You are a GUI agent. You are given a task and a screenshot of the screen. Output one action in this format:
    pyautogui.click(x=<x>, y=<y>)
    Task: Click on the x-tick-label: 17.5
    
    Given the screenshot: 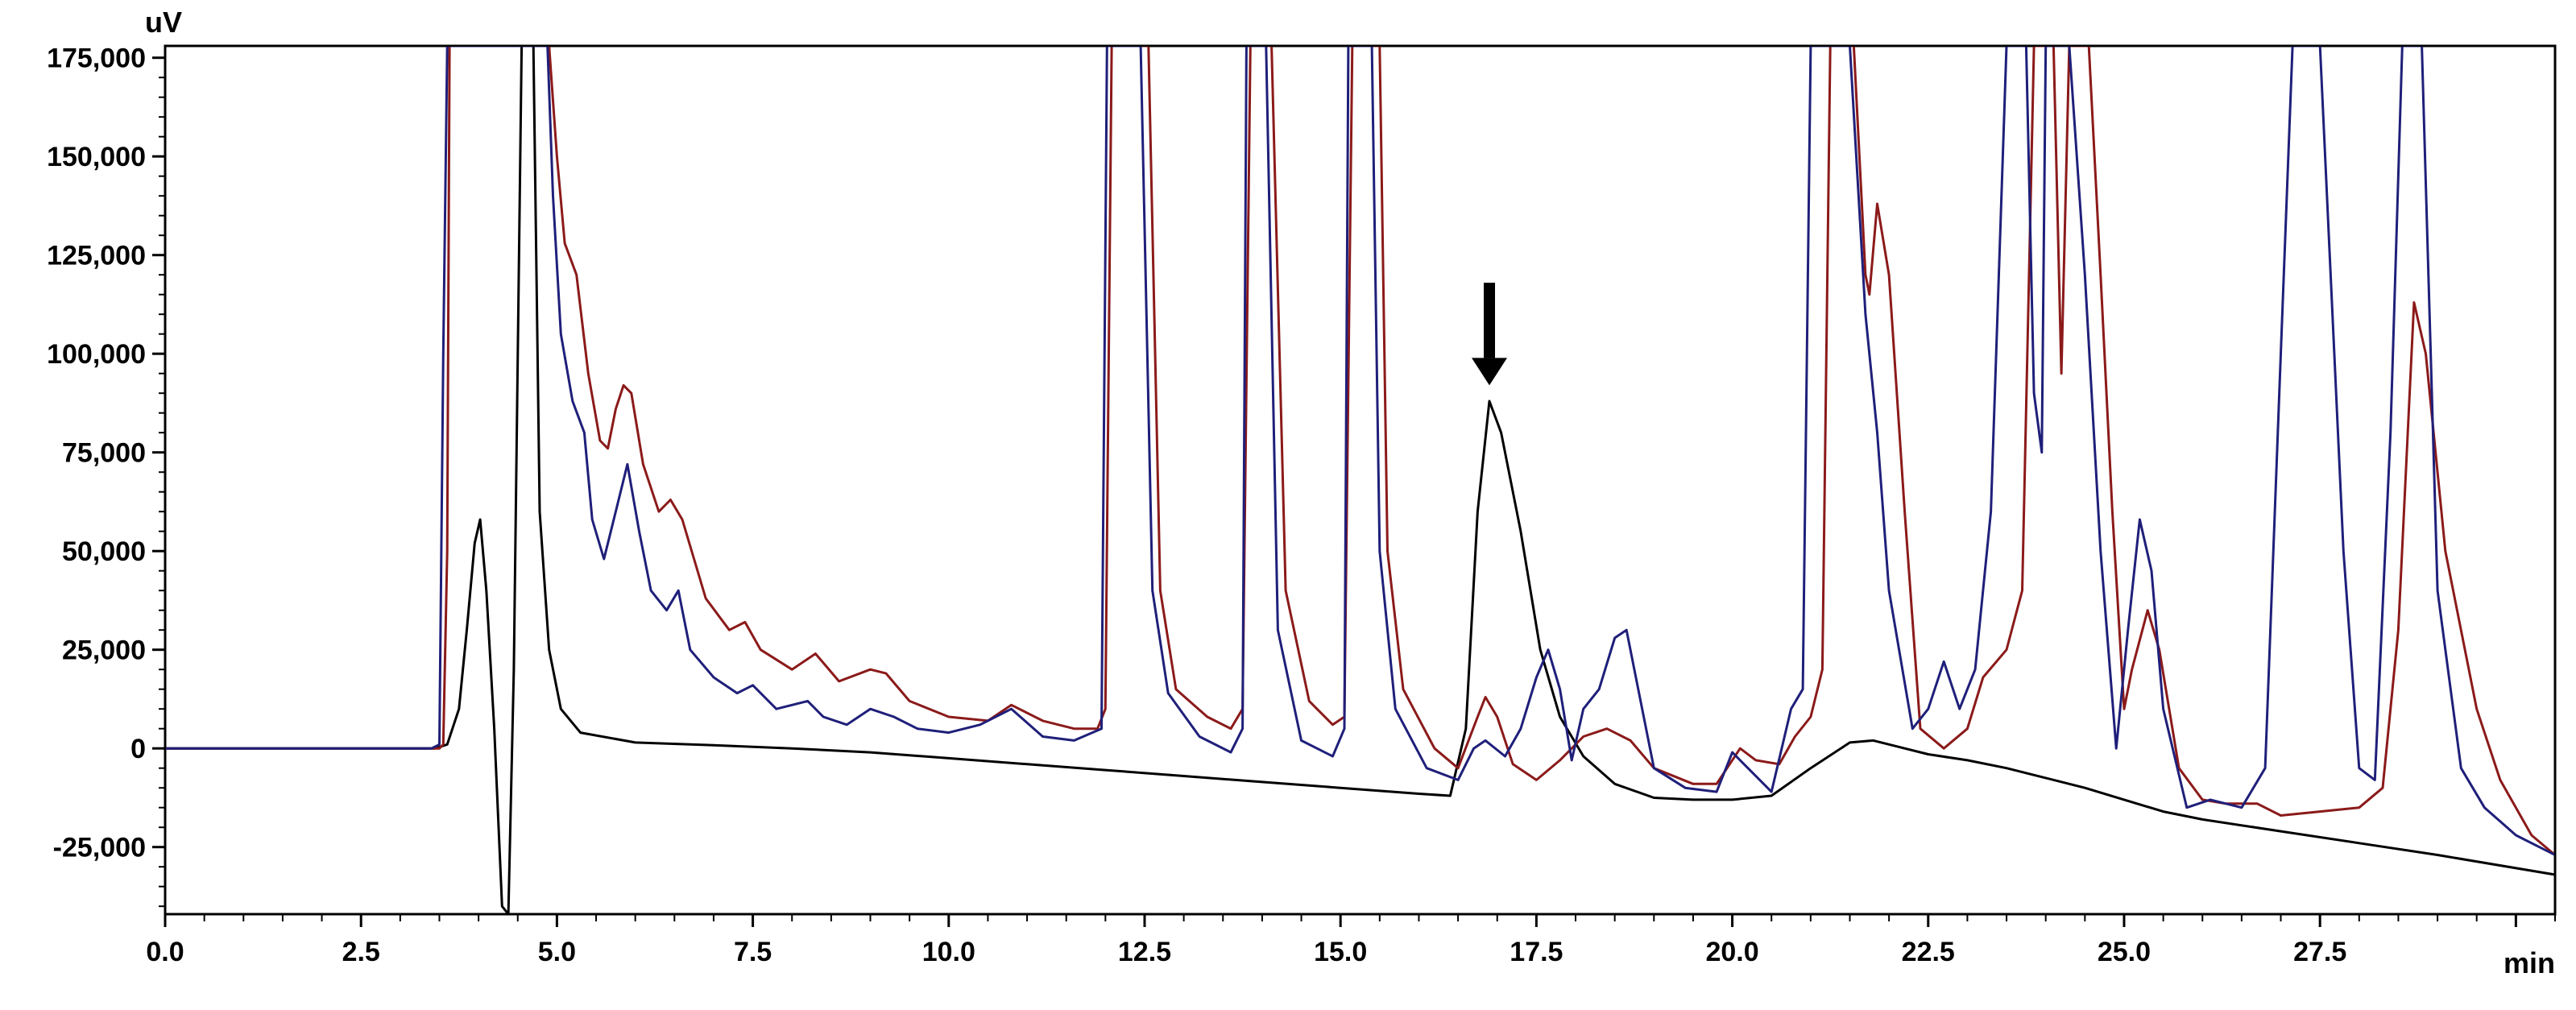 What is the action you would take?
    pyautogui.click(x=1536, y=952)
    